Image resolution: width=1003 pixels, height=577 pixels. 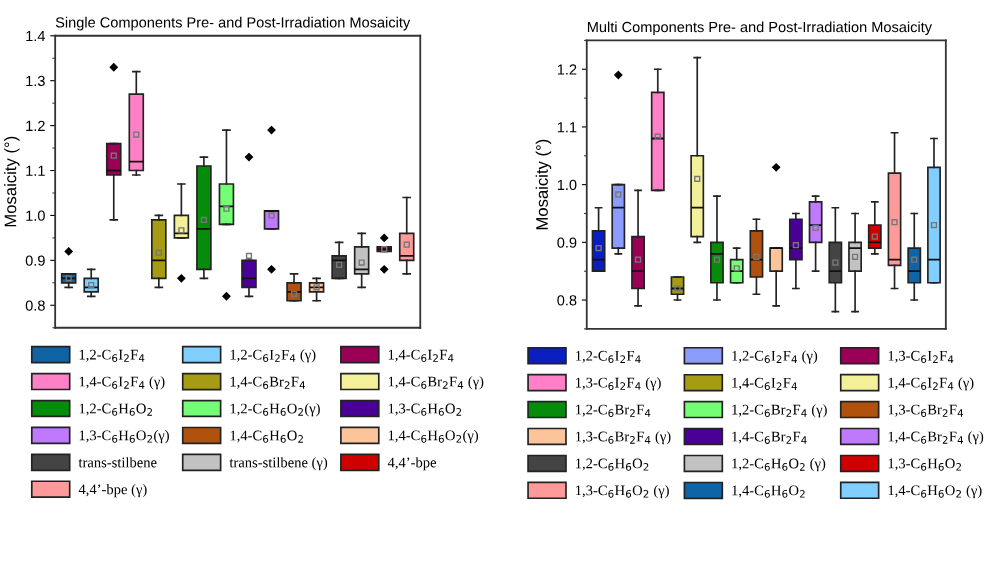 I want to click on chart-title: Multi Components Pre- and Post-Irradiation Mosaicity, so click(x=760, y=28).